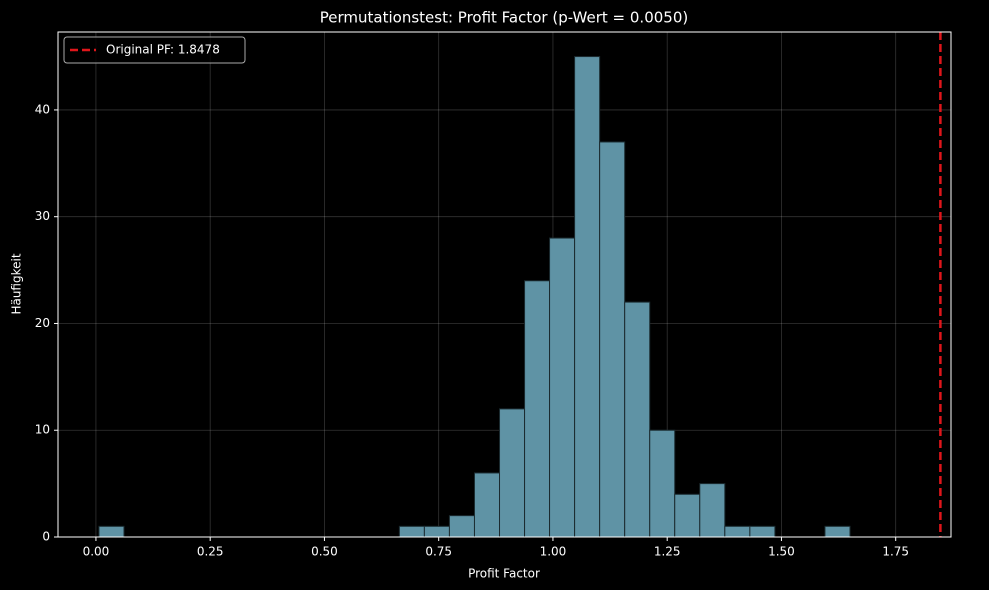 The image size is (989, 590). What do you see at coordinates (210, 552) in the screenshot?
I see `x-tick-label: 0.25` at bounding box center [210, 552].